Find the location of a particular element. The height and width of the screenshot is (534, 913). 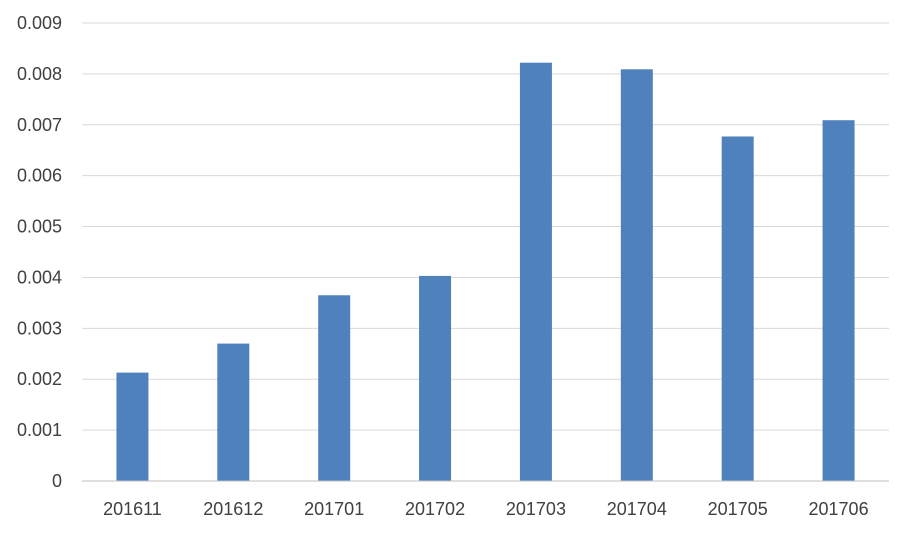

x-tick-label: 201703 is located at coordinates (536, 509).